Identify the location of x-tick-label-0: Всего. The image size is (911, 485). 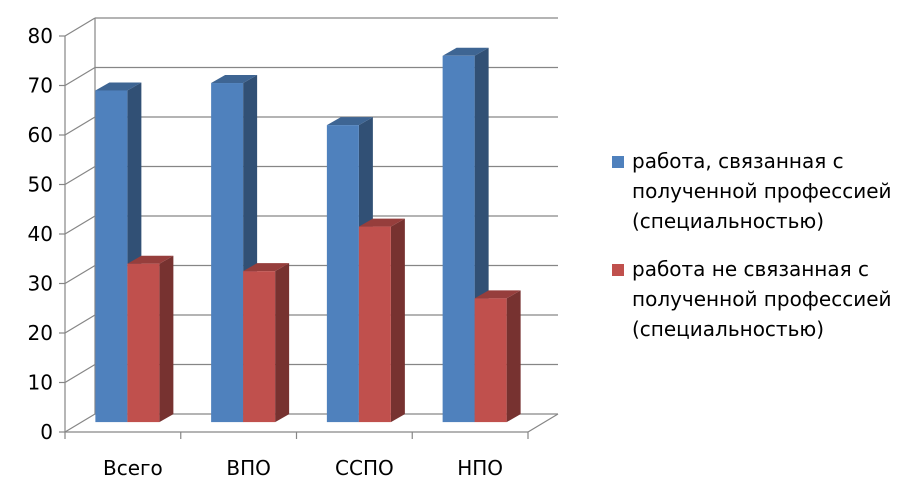
(133, 468).